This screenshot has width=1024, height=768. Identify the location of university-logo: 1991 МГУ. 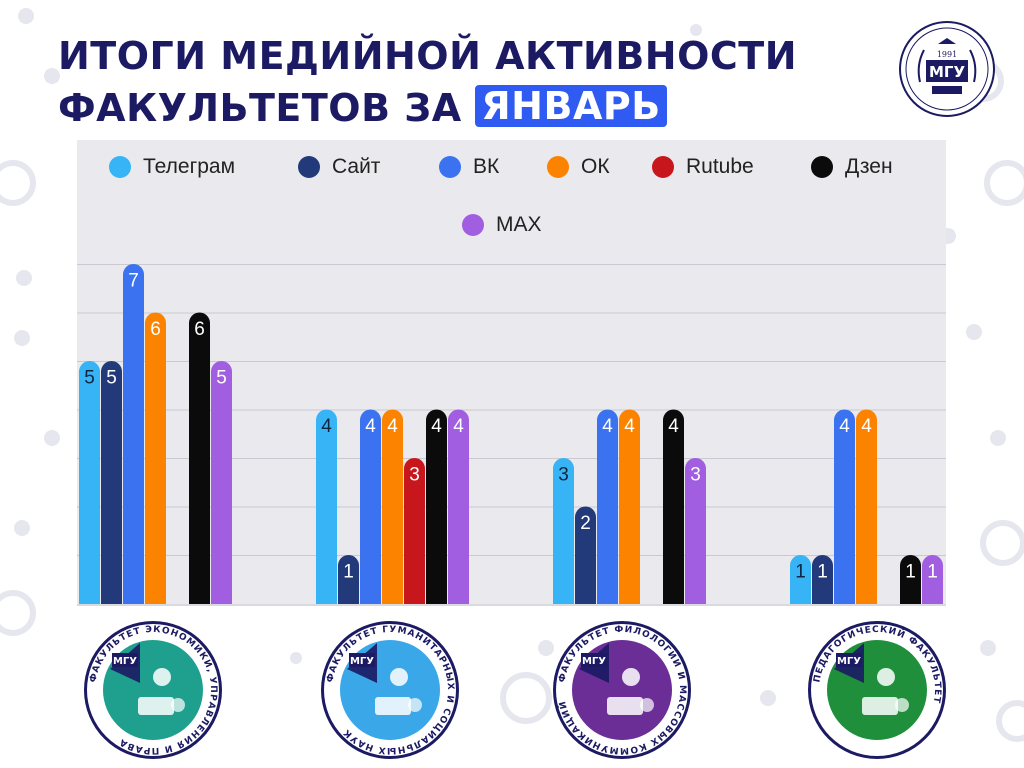
(947, 69).